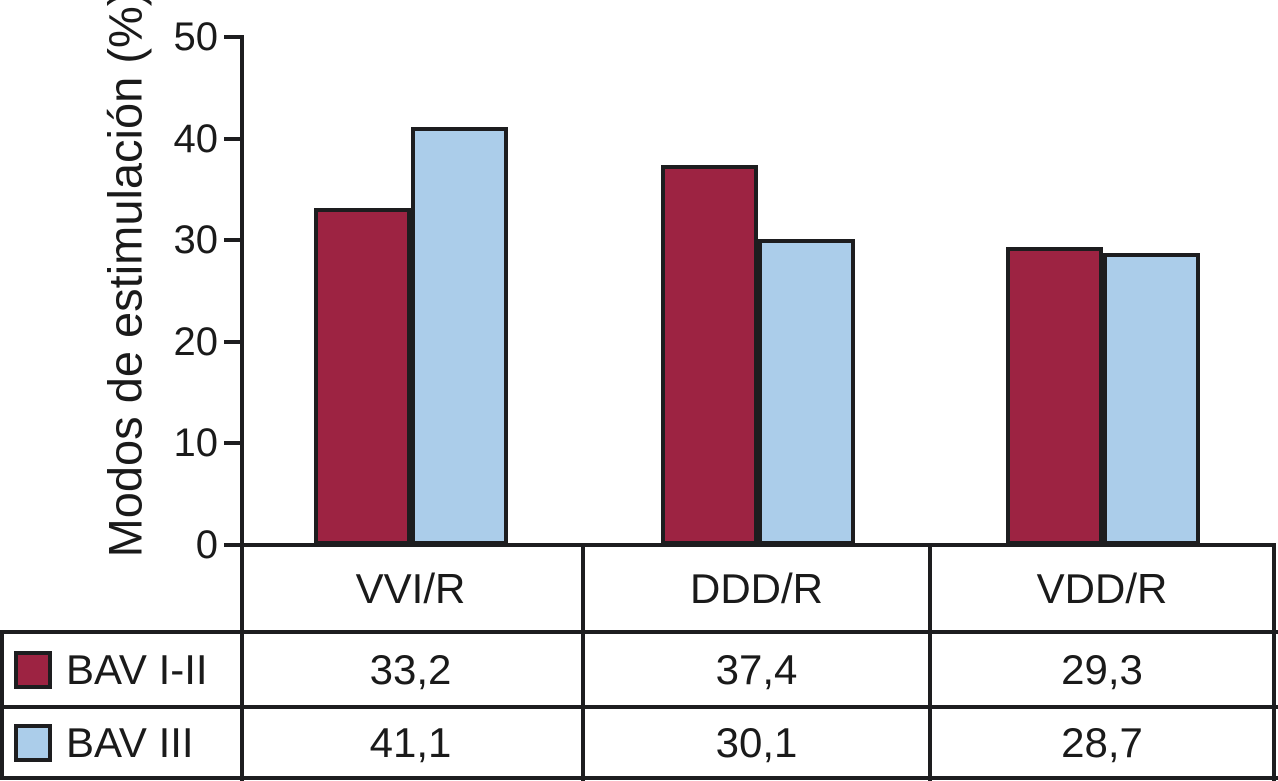 This screenshot has height=781, width=1278. I want to click on value-cell-bav-iii-vvi-r: 41,1, so click(410, 742).